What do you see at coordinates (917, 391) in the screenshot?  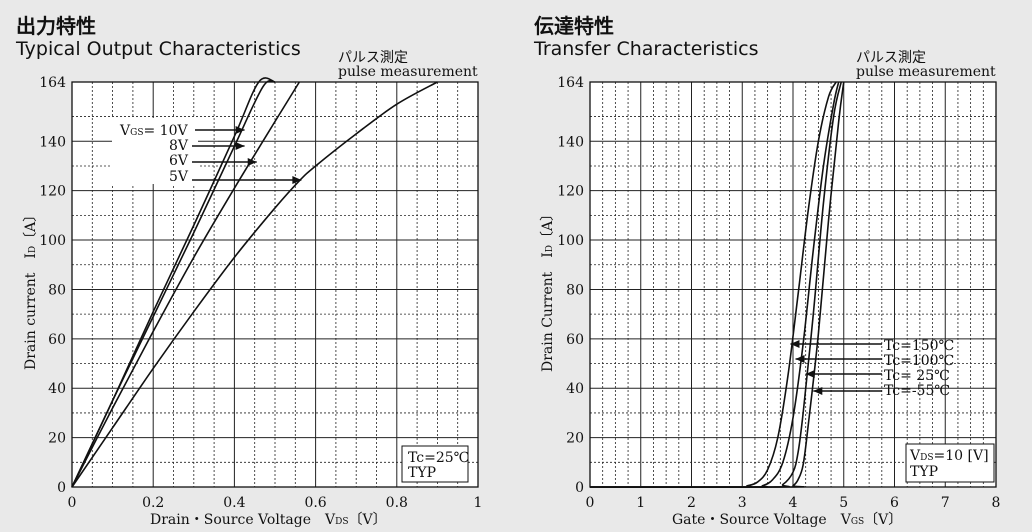 I see `right-legend-label-3: Tc=-55℃` at bounding box center [917, 391].